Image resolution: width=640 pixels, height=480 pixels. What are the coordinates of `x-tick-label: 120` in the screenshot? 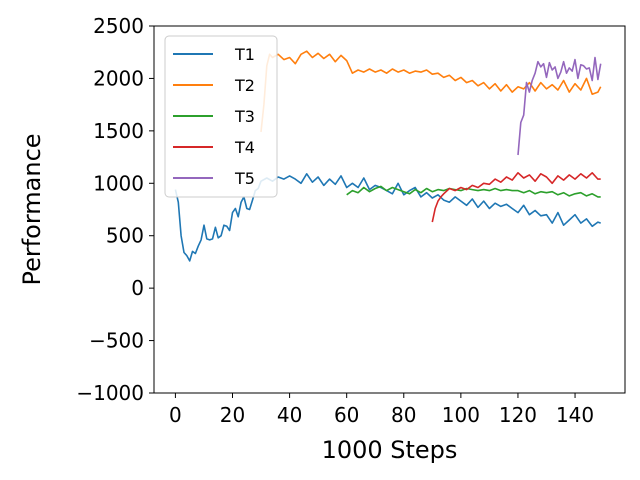 It's located at (518, 415).